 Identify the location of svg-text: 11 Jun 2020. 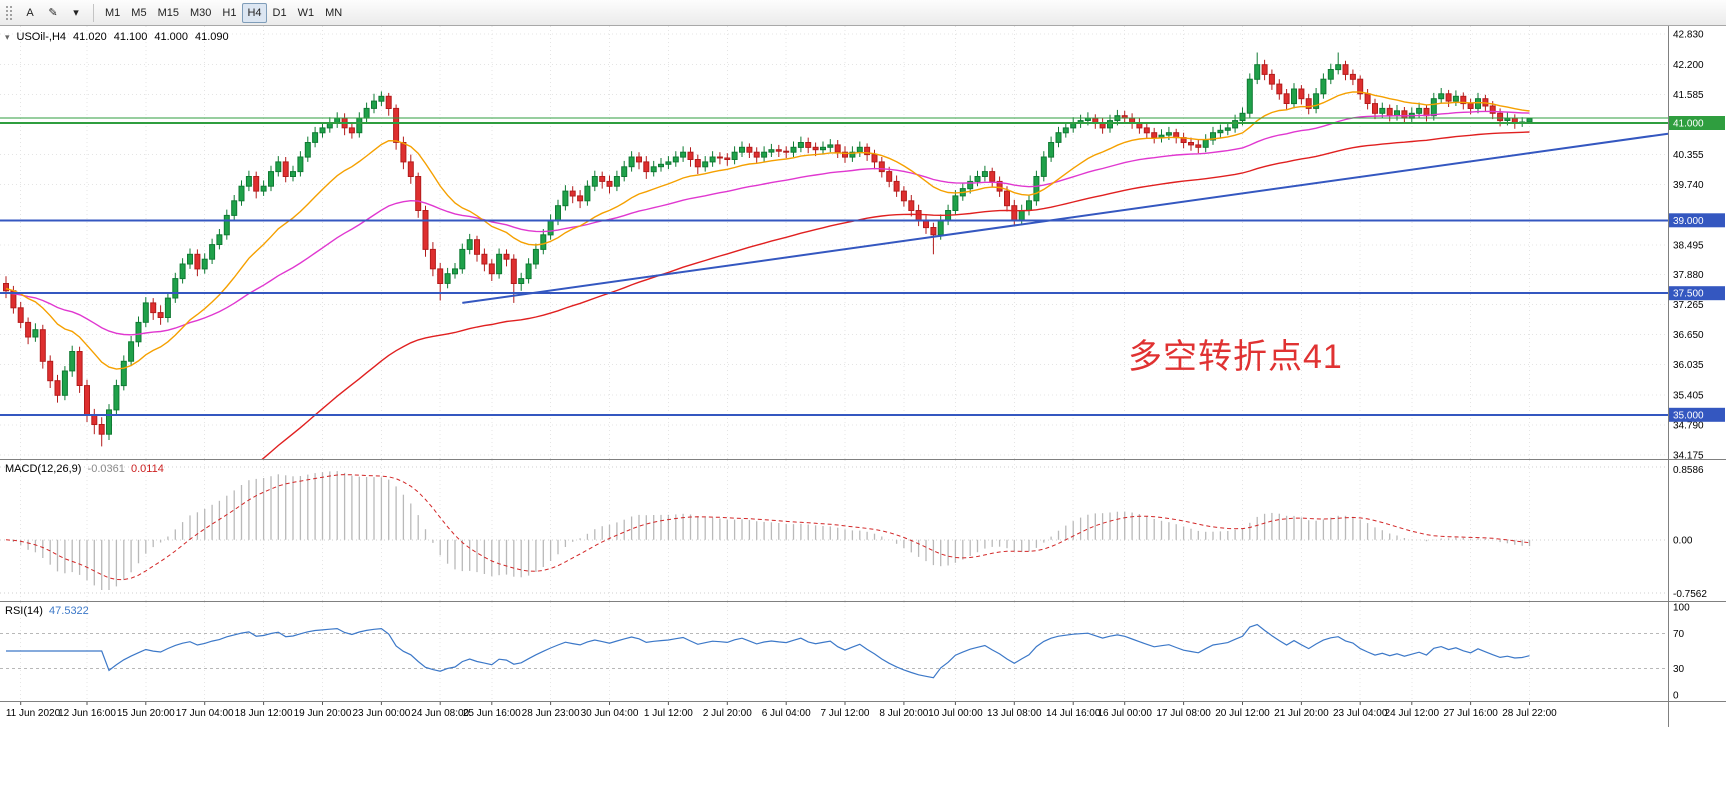
(33, 713).